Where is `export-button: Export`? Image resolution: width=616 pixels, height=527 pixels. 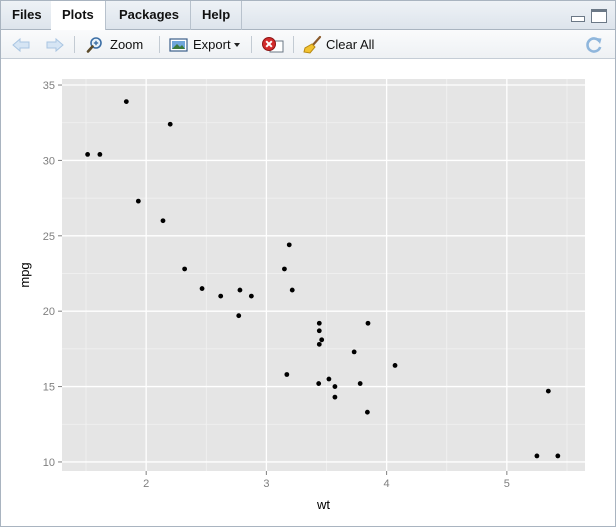
export-button: Export is located at coordinates (205, 44).